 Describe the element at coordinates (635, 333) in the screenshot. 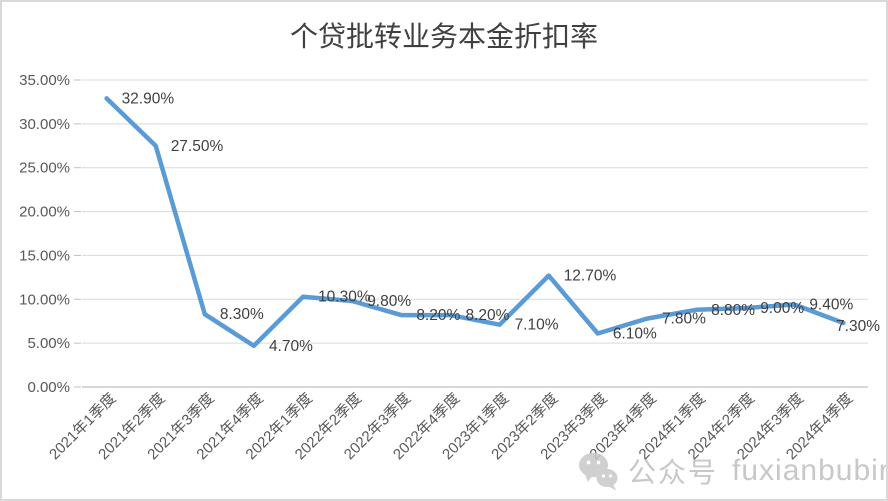

I see `data-label: 6.10%` at that location.